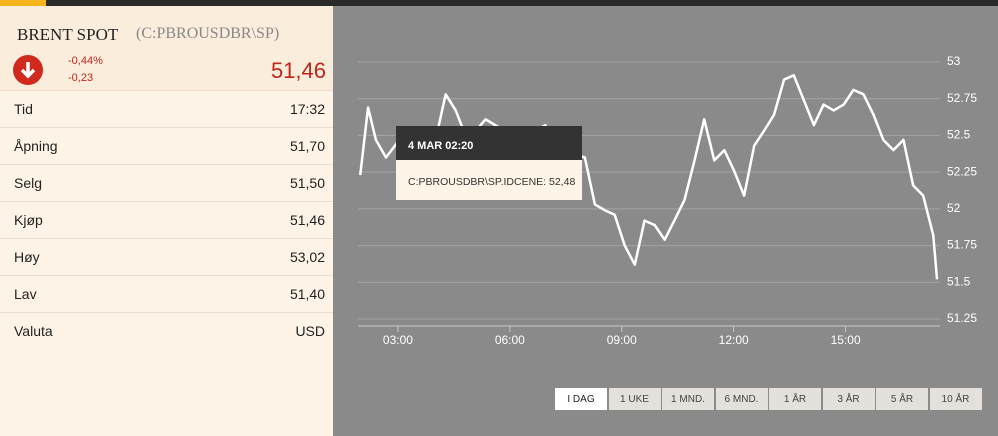 The height and width of the screenshot is (436, 998). What do you see at coordinates (634, 399) in the screenshot?
I see `range-button: 1 UKE` at bounding box center [634, 399].